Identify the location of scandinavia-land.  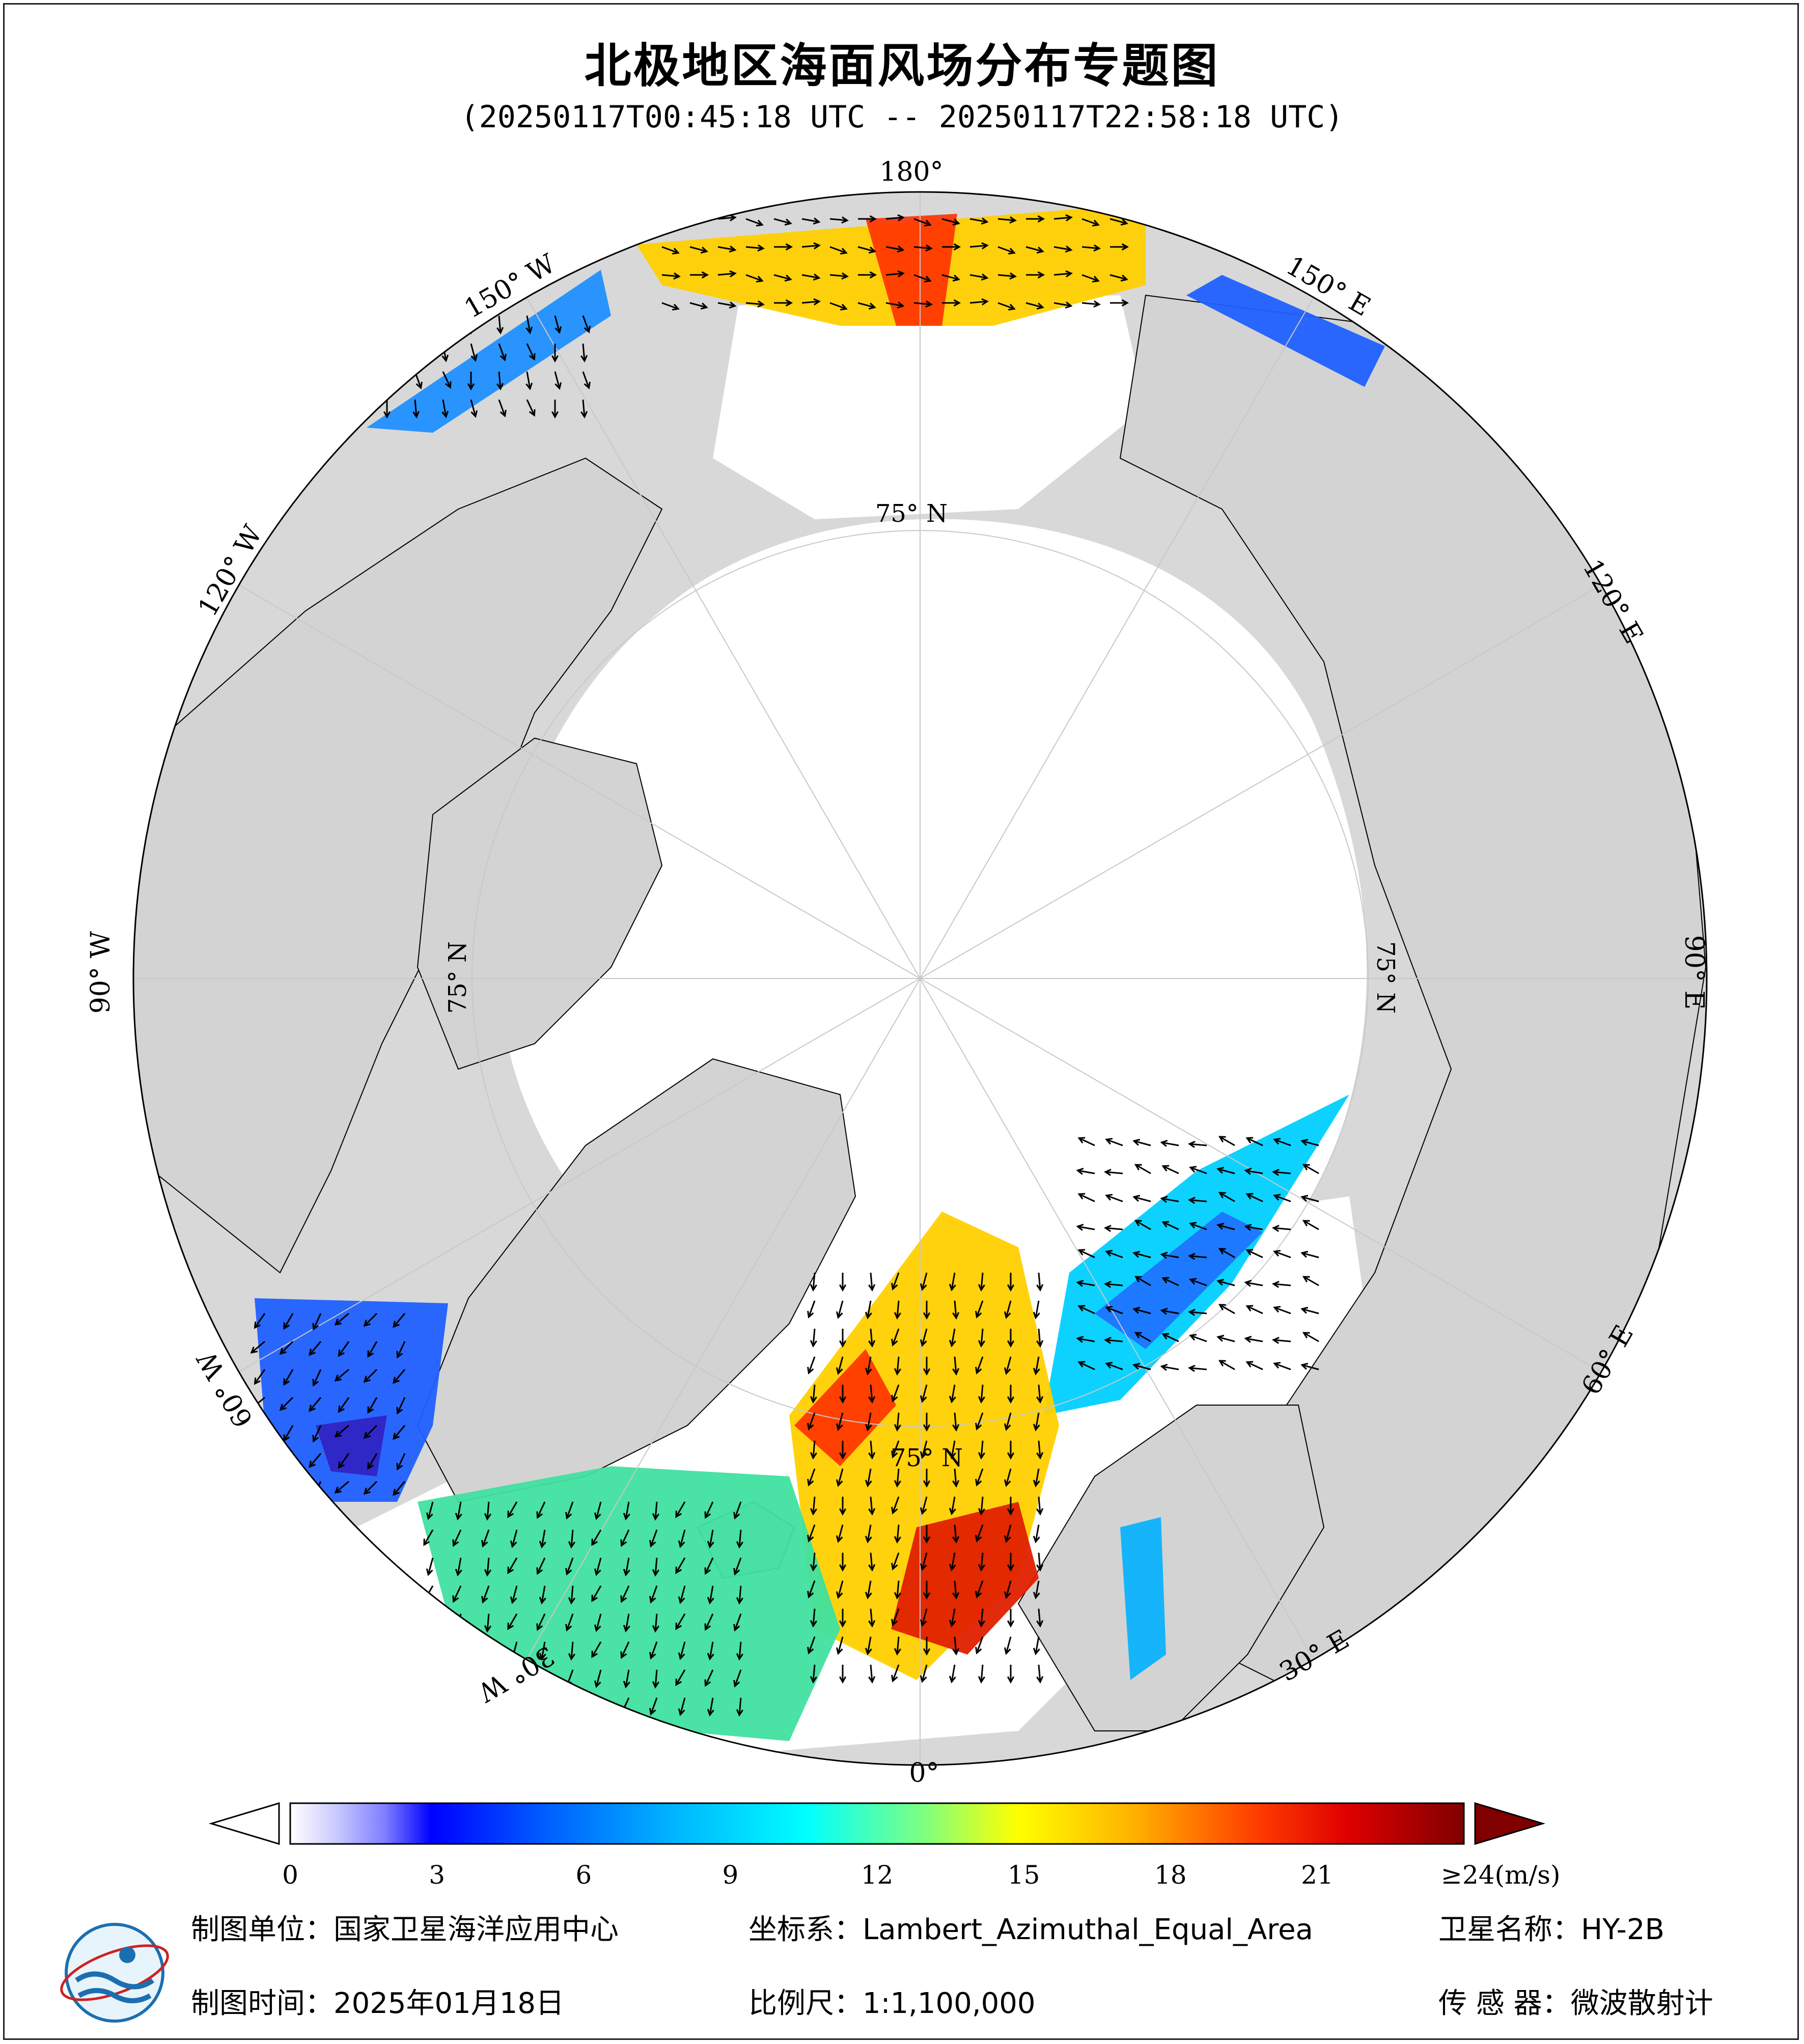
(1171, 1568).